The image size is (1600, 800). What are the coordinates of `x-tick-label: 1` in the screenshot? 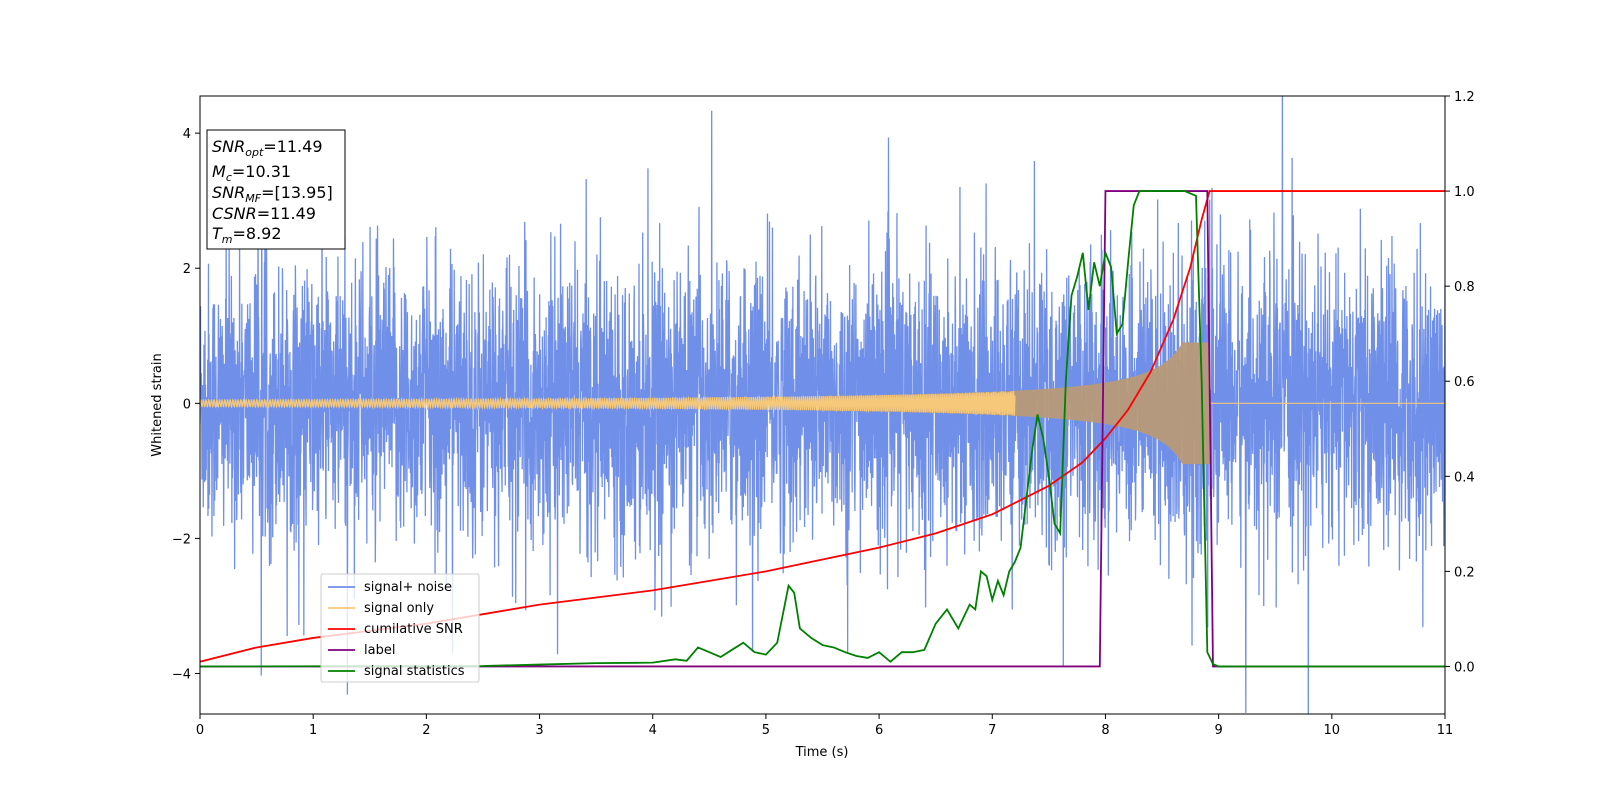 It's located at (313, 730).